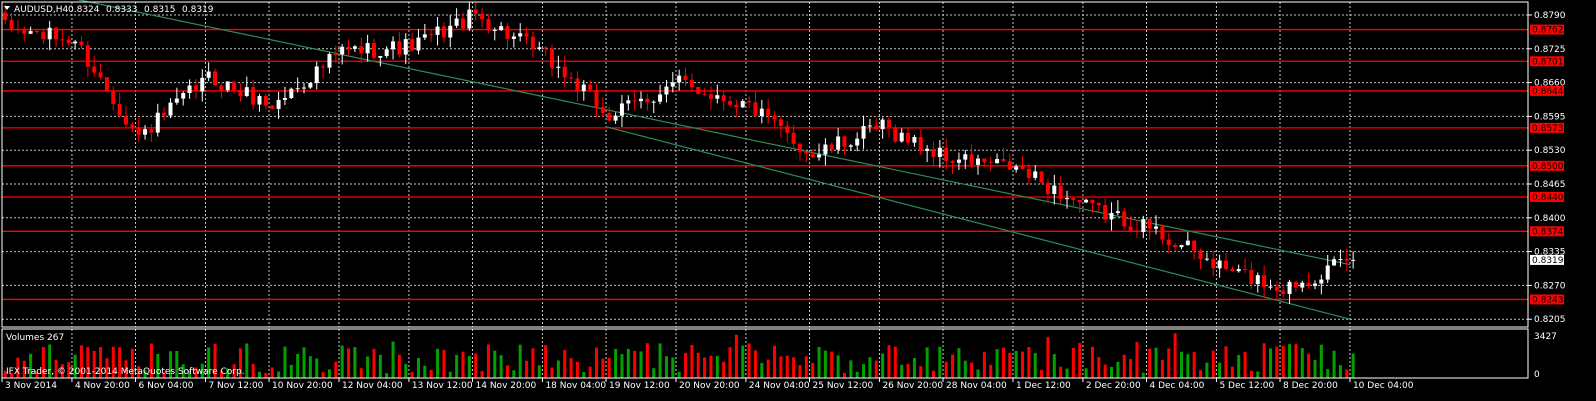  What do you see at coordinates (7, 8) in the screenshot?
I see `triangle-down-icon` at bounding box center [7, 8].